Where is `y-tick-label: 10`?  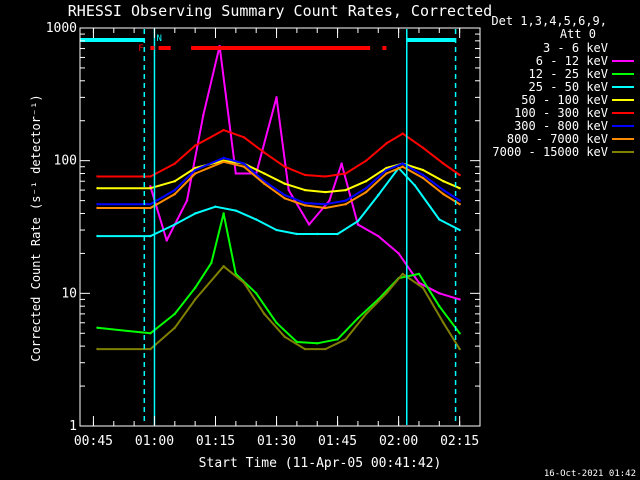 y-tick-label: 10 is located at coordinates (69, 293).